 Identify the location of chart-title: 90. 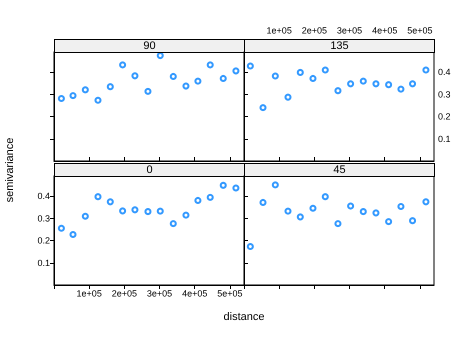
(149, 46).